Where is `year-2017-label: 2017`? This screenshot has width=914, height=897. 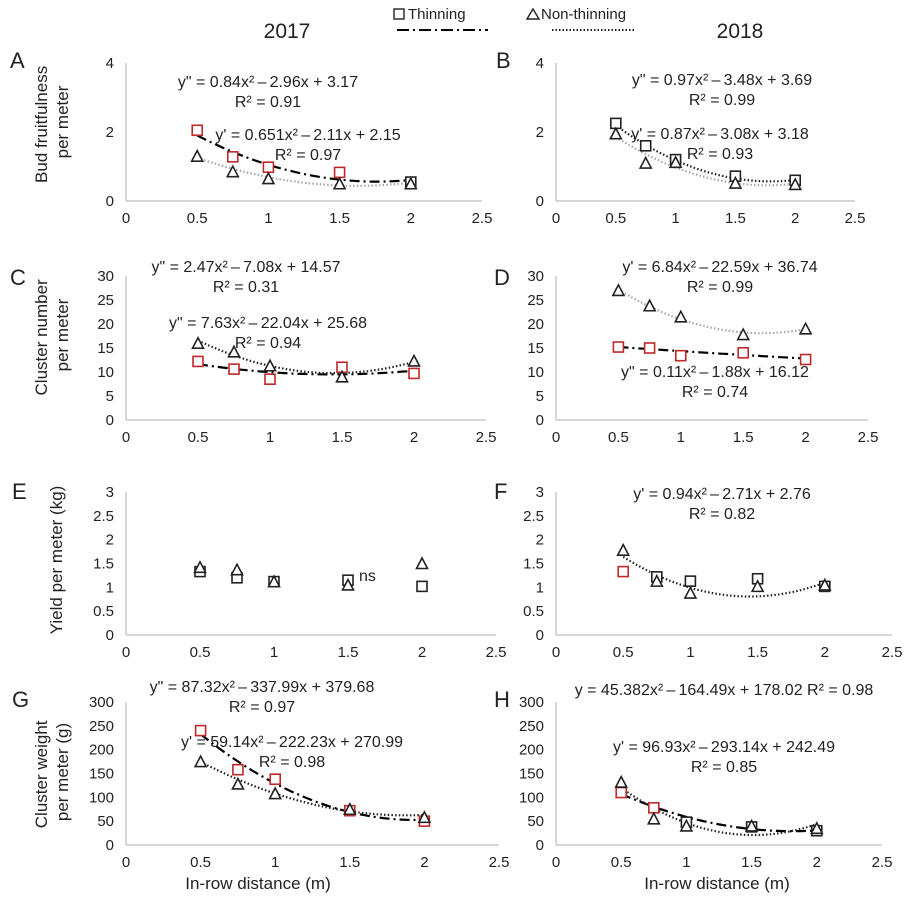 year-2017-label: 2017 is located at coordinates (287, 31).